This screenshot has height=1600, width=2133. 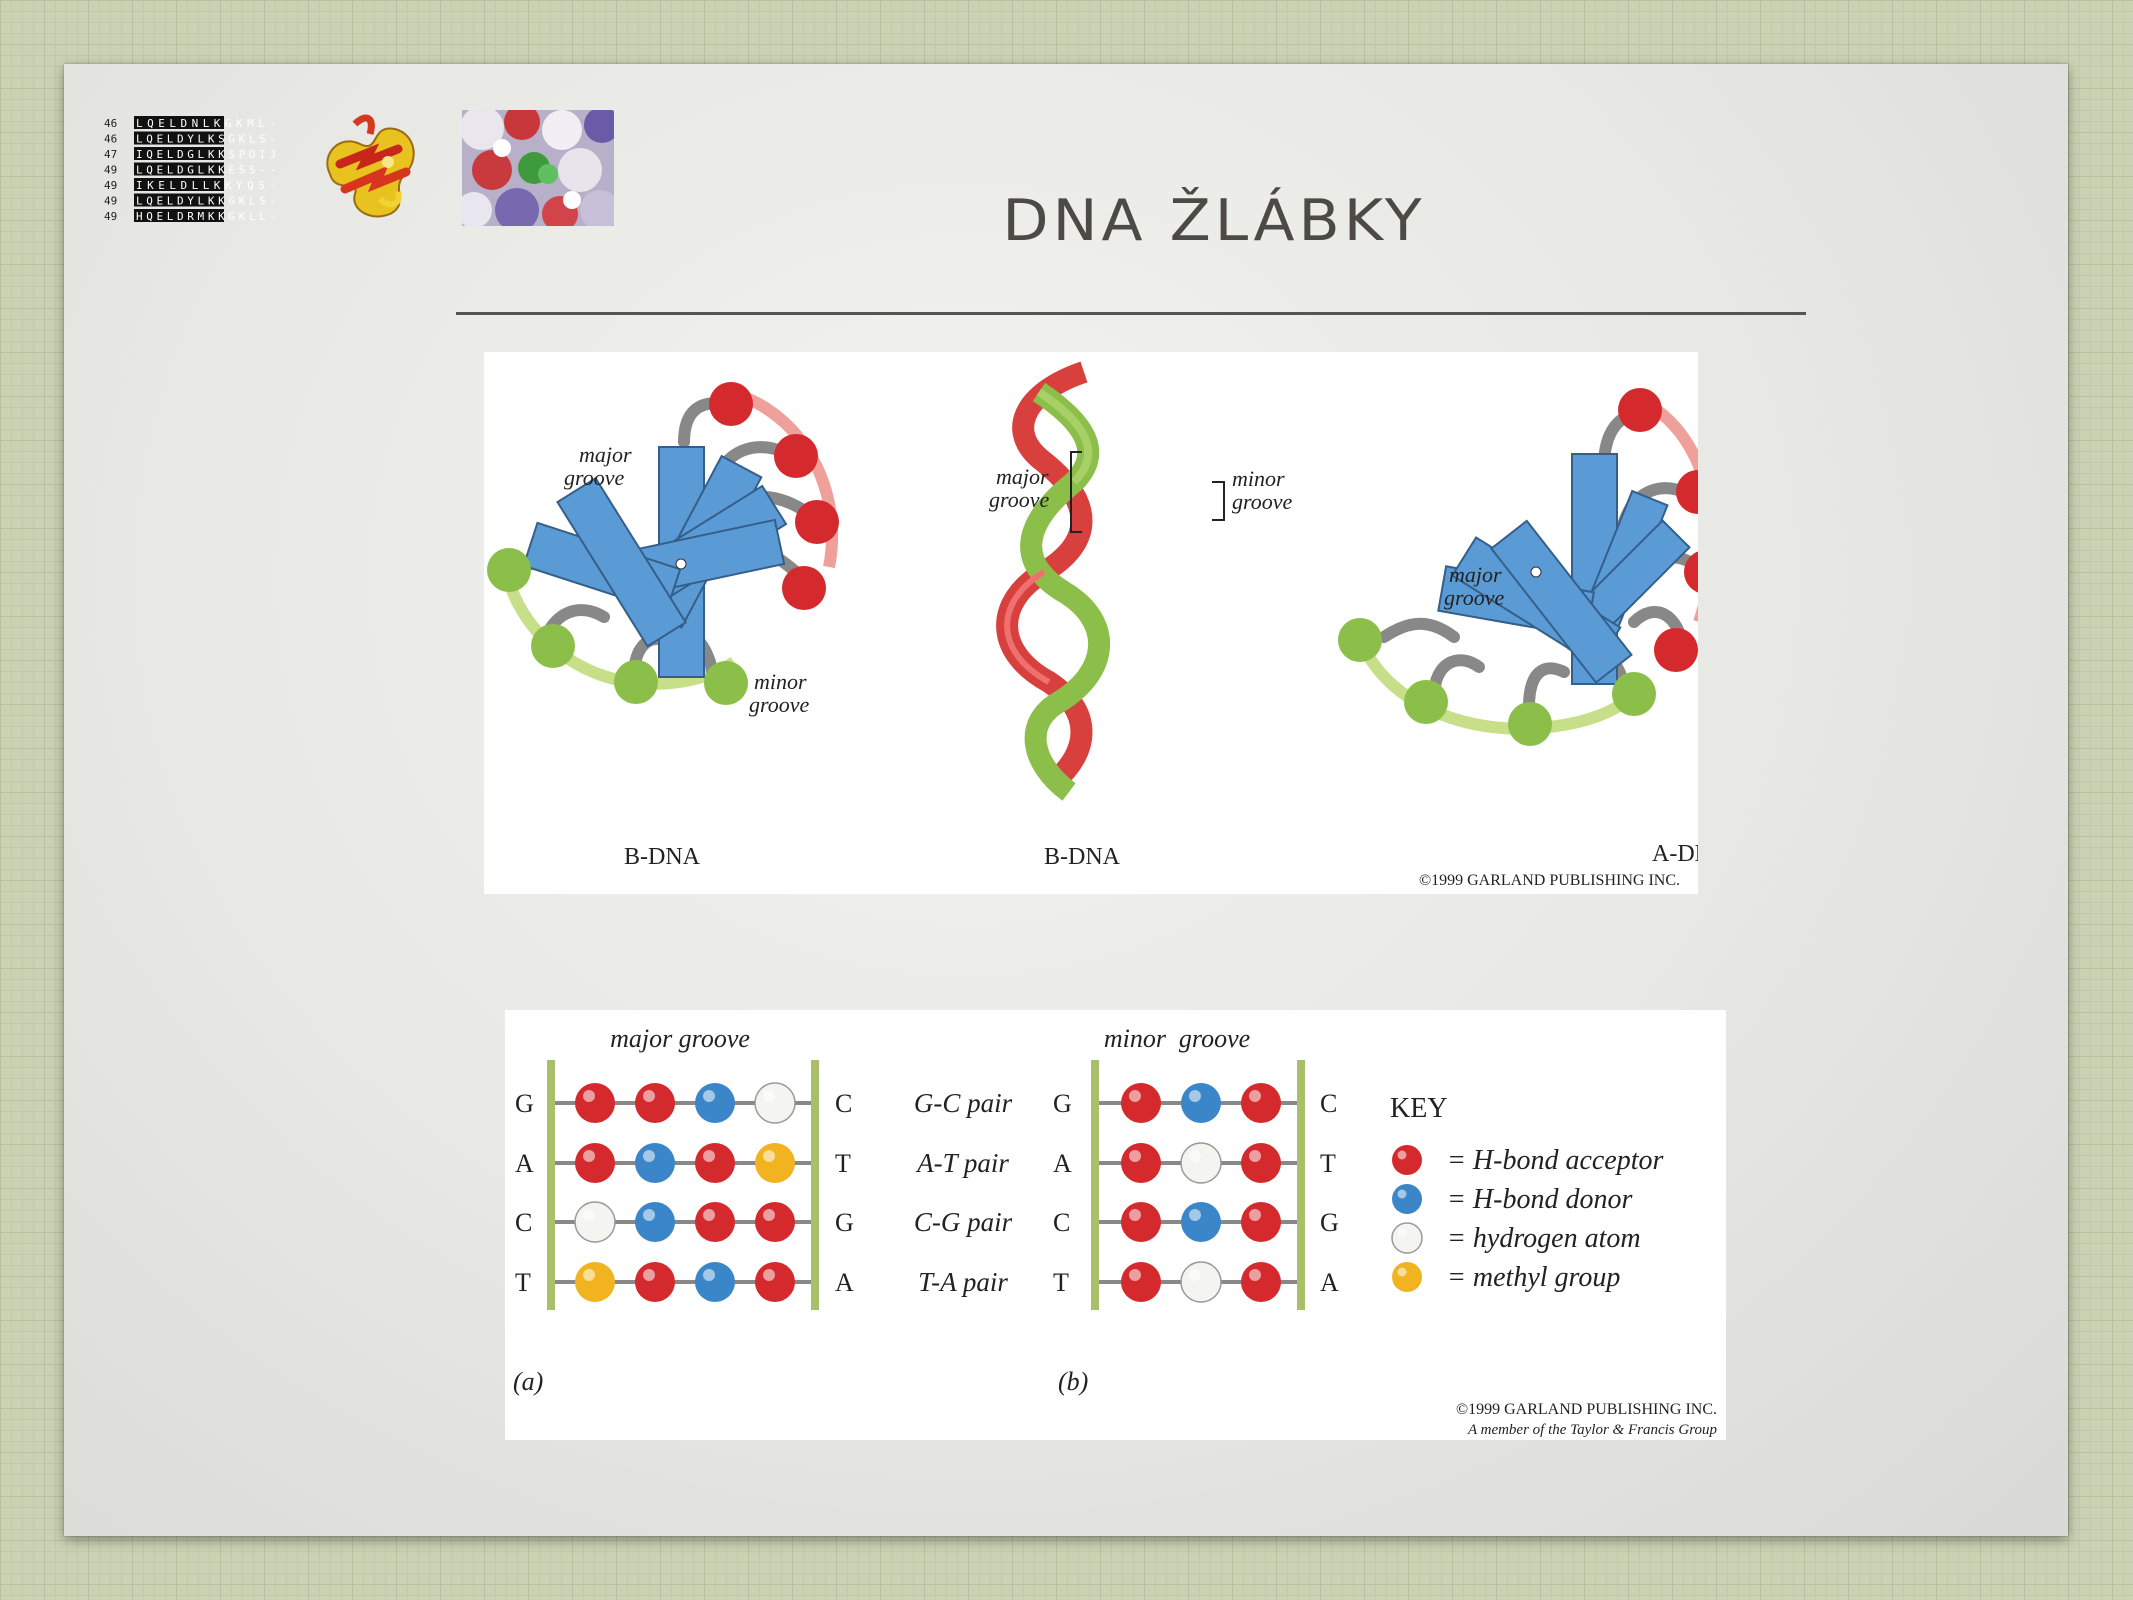 What do you see at coordinates (1131, 313) in the screenshot?
I see `title-divider` at bounding box center [1131, 313].